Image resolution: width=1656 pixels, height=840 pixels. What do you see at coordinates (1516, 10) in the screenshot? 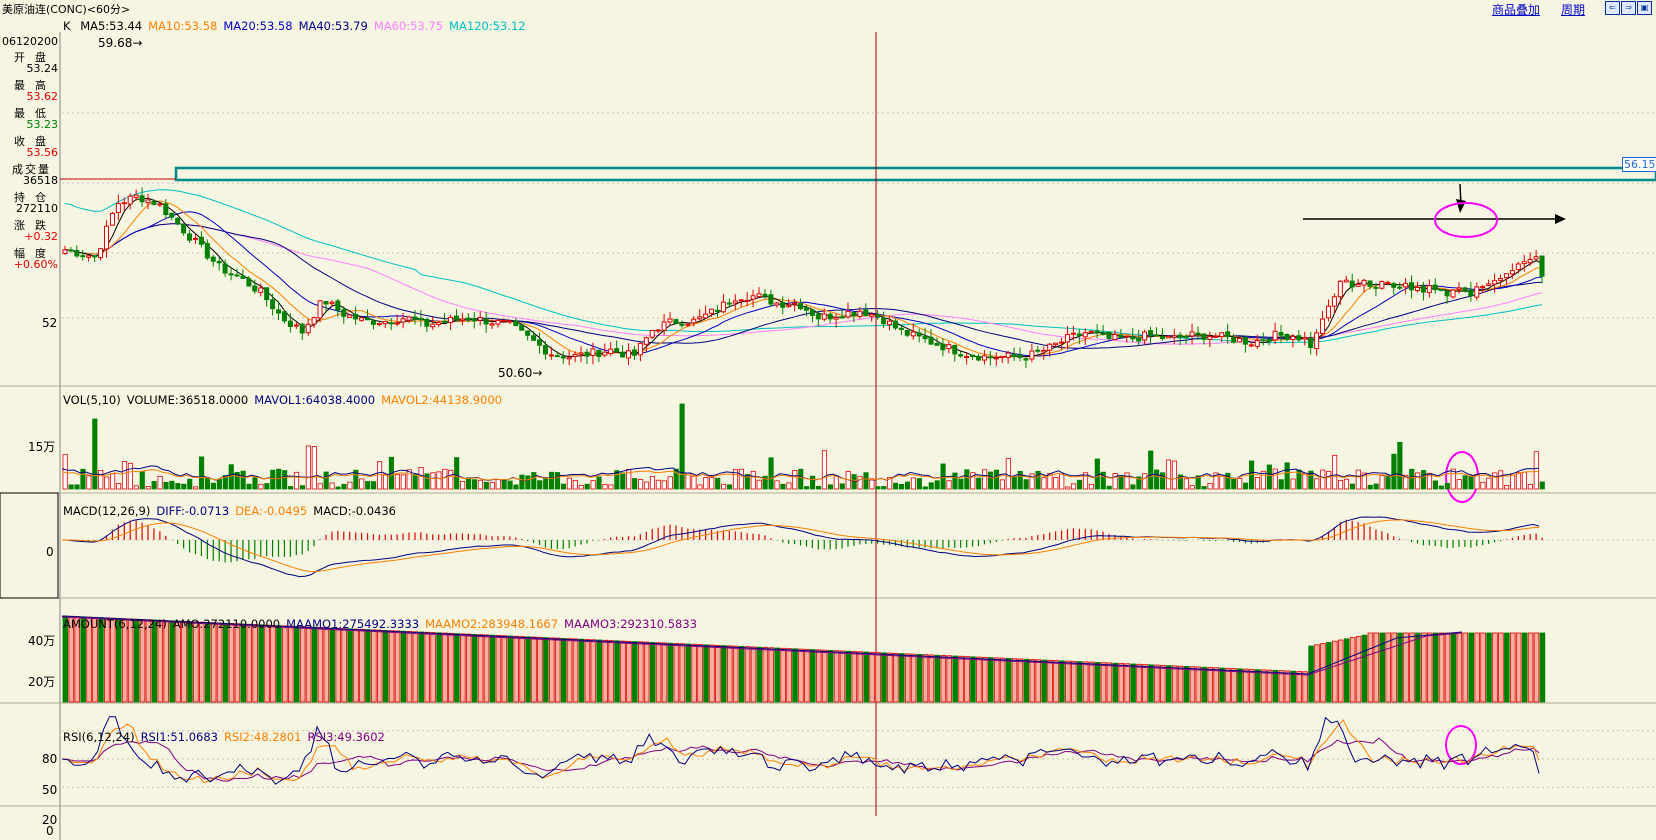
I see `overlay-button: 商品叠加` at bounding box center [1516, 10].